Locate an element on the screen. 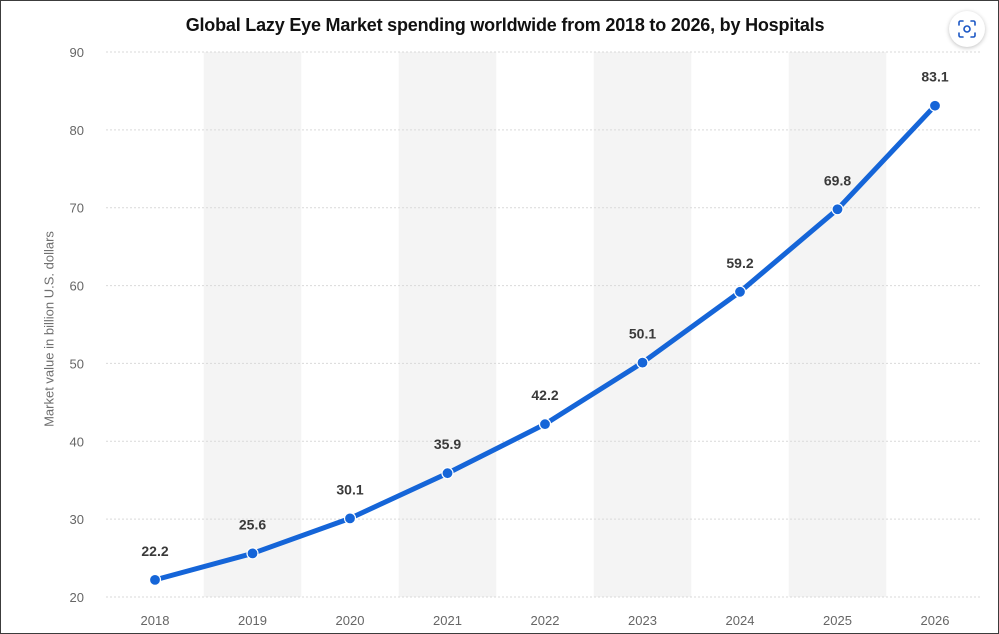  x-tick-label: 2020 is located at coordinates (350, 620).